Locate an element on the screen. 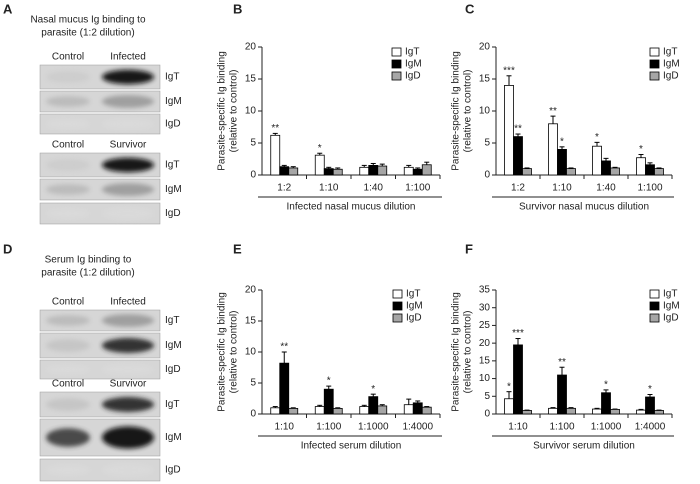 This screenshot has width=700, height=484. blot-title: Serum Ig binding to is located at coordinates (88, 260).